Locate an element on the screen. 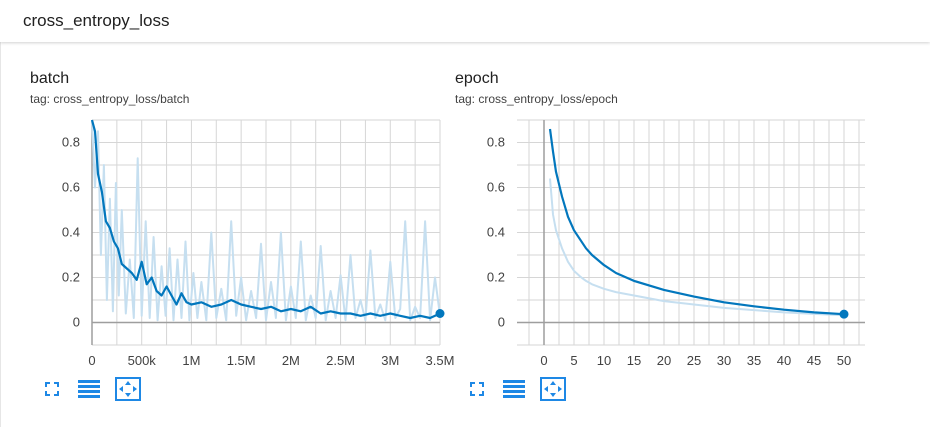 Image resolution: width=930 pixels, height=427 pixels. chart-tag: tag: cross_entropy_loss/batch is located at coordinates (110, 99).